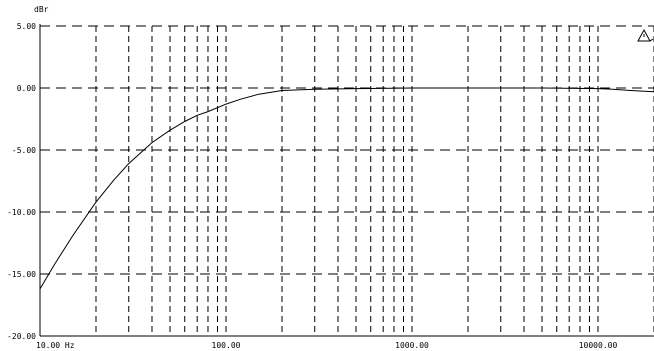 The height and width of the screenshot is (351, 654). I want to click on y-tick-label: -5.00, so click(24, 150).